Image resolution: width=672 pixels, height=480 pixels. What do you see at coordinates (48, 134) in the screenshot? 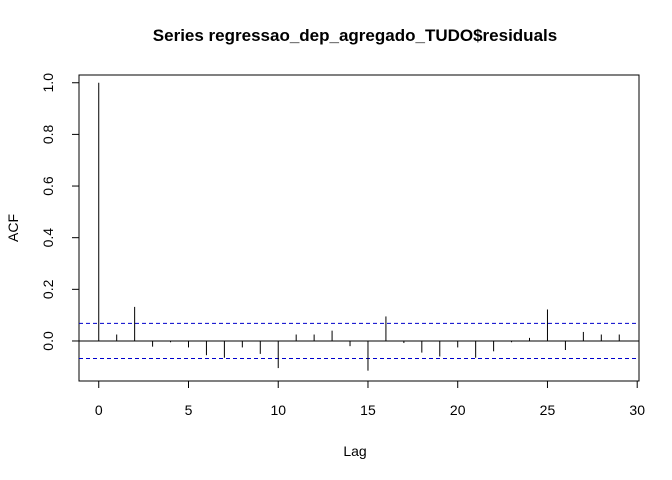
I see `y-tick-label: 0.8` at bounding box center [48, 134].